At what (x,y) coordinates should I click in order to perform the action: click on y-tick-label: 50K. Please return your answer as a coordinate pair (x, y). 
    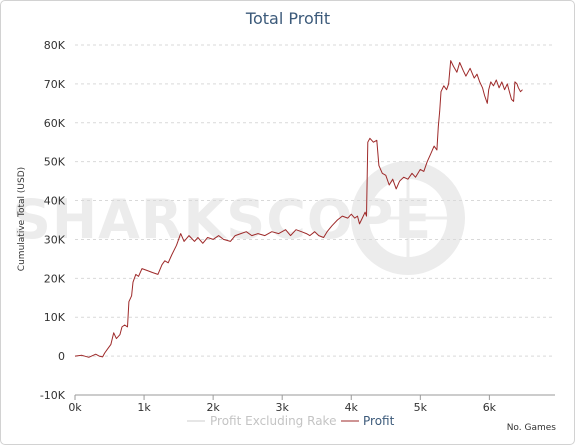
    Looking at the image, I should click on (55, 162).